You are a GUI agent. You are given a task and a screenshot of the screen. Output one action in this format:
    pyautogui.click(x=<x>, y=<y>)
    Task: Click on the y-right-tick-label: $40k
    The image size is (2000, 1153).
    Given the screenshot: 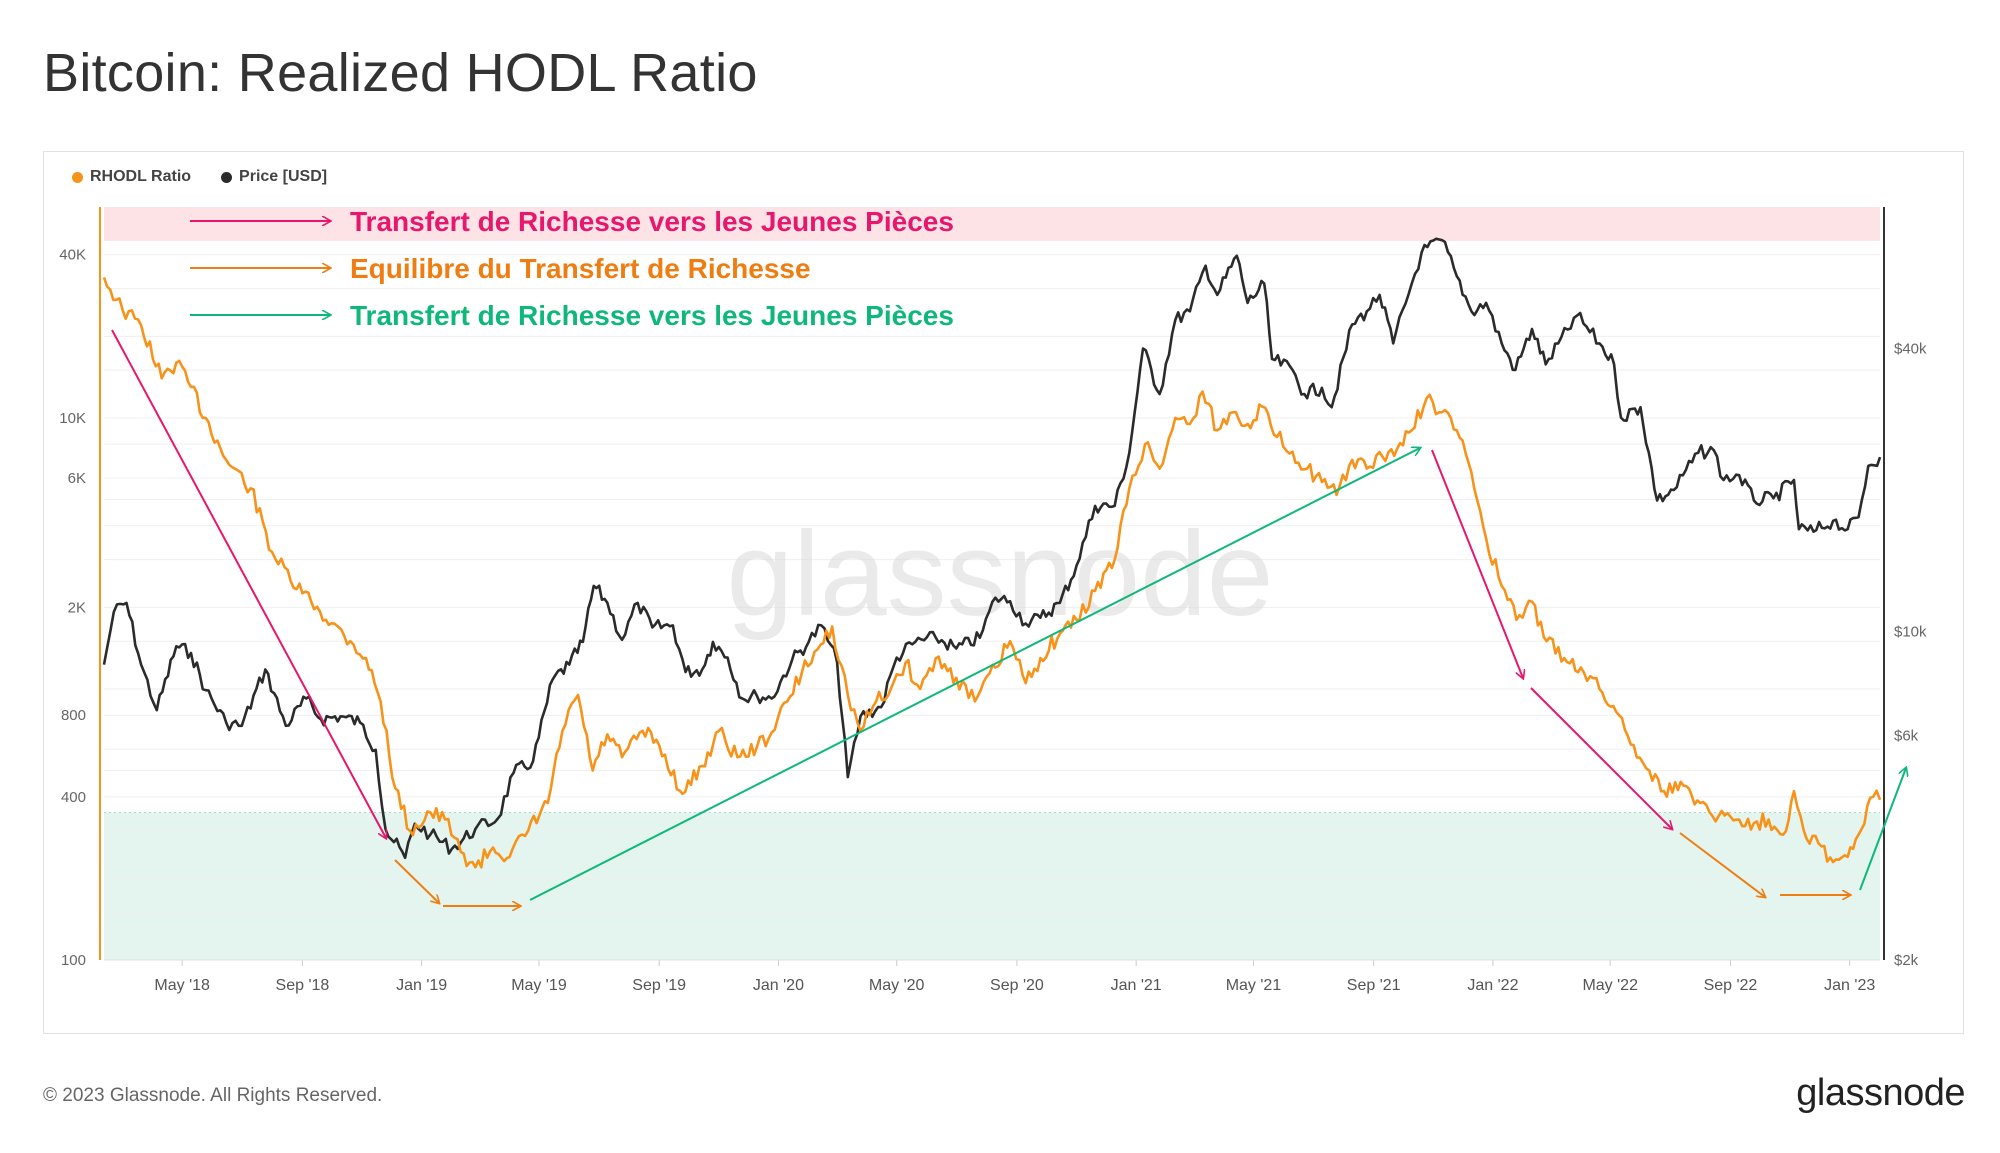 What is the action you would take?
    pyautogui.click(x=1910, y=348)
    